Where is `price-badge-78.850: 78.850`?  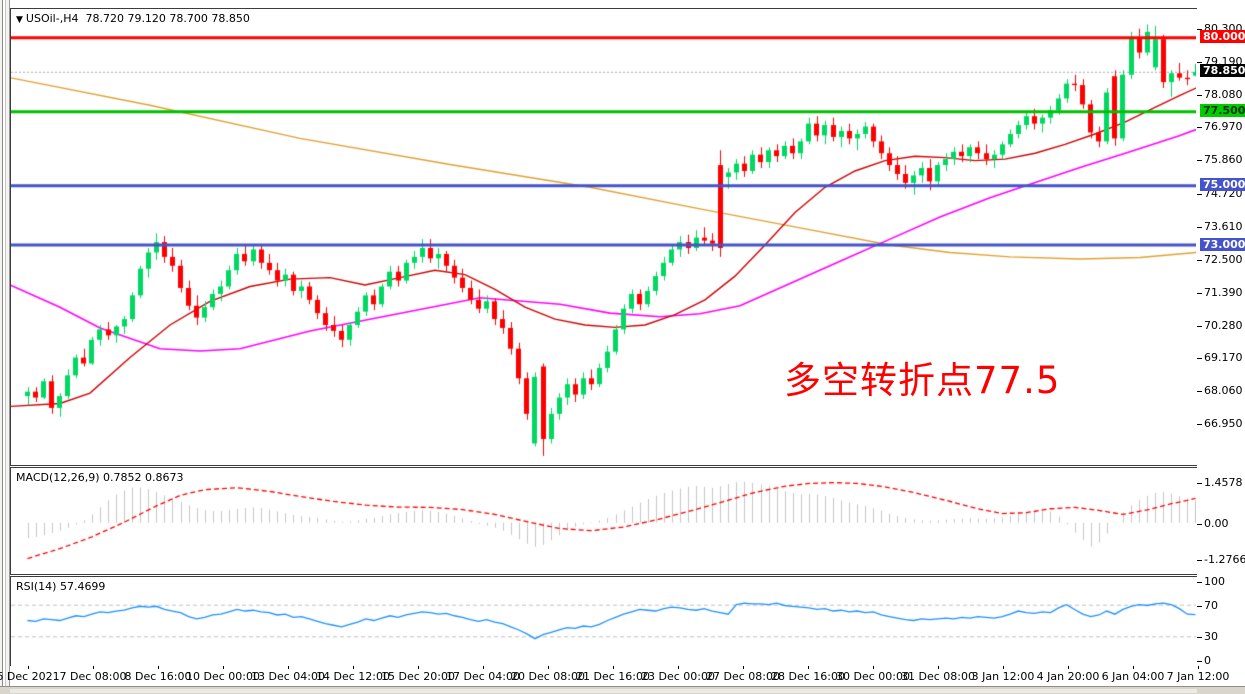 price-badge-78.850: 78.850 is located at coordinates (1222, 70).